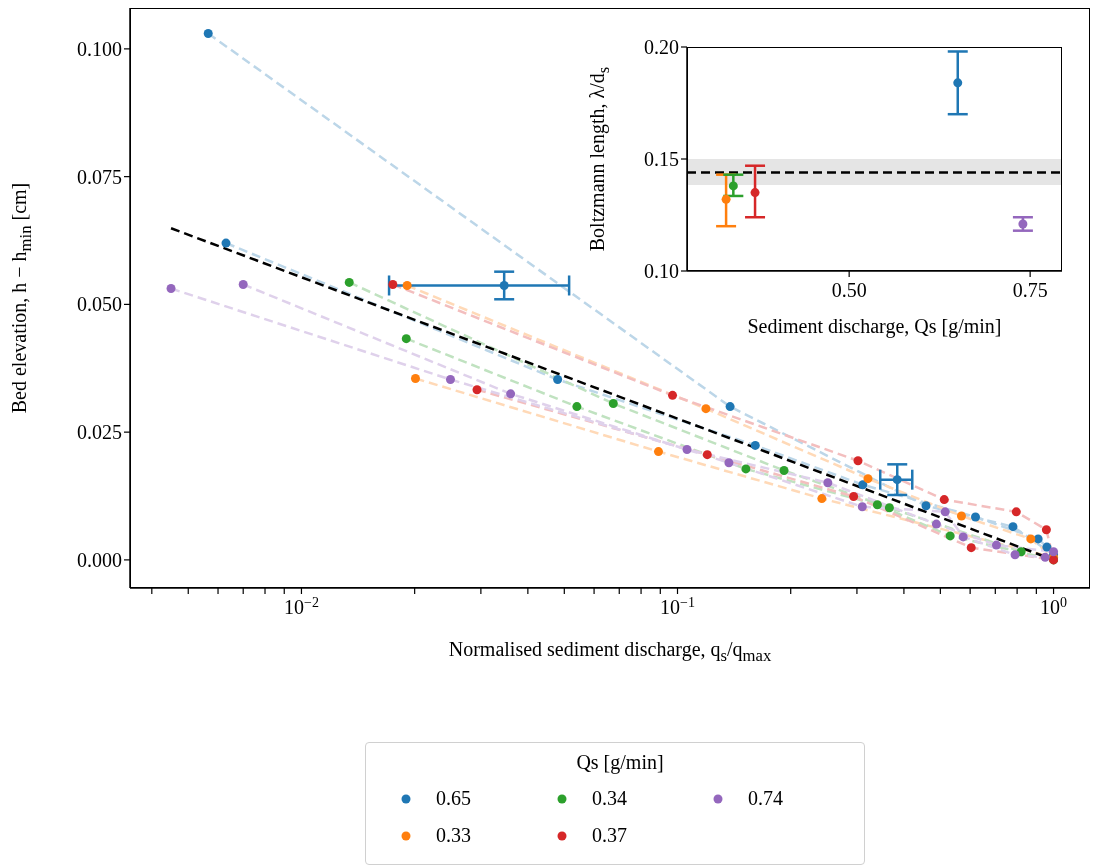  I want to click on legend-label: 0.37, so click(609, 835).